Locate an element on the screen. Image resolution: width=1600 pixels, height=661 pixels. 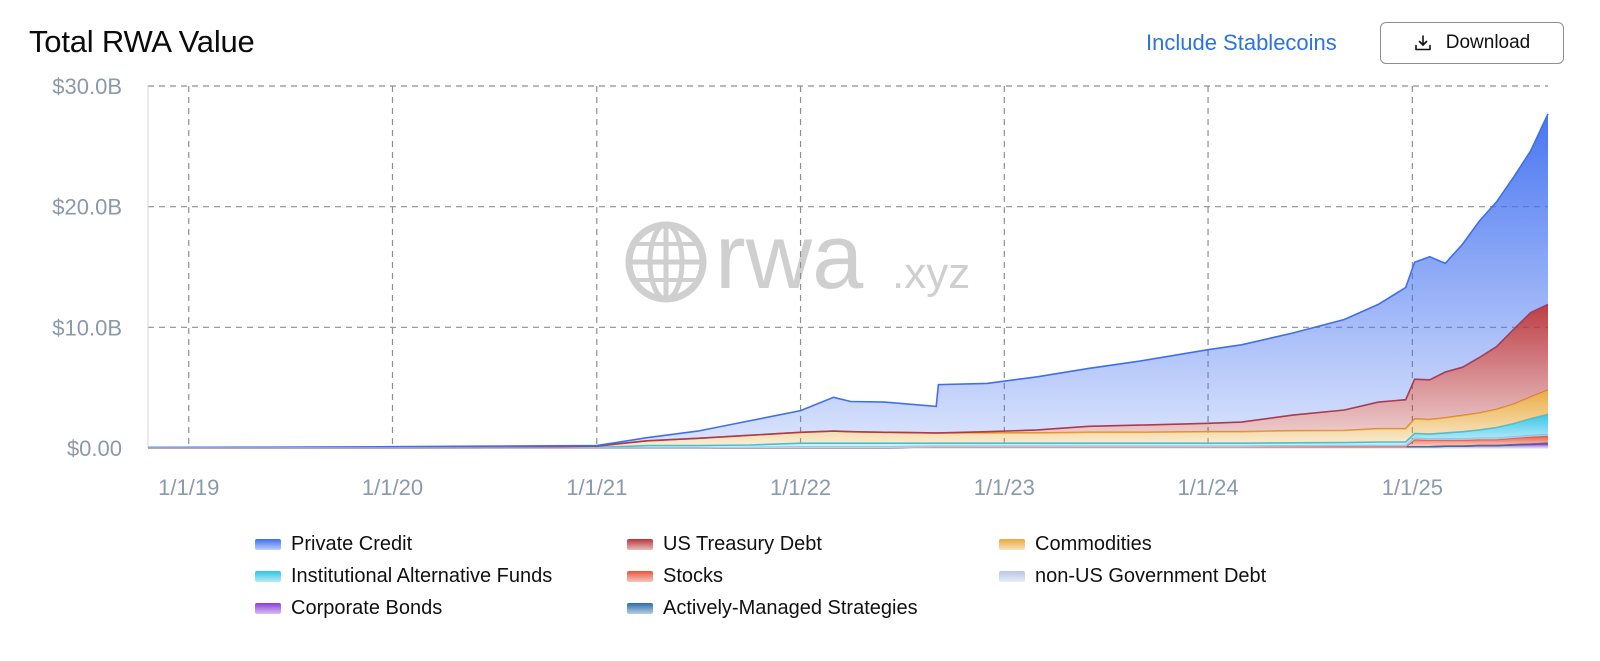
watermark: rwa .xyz is located at coordinates (797, 257).